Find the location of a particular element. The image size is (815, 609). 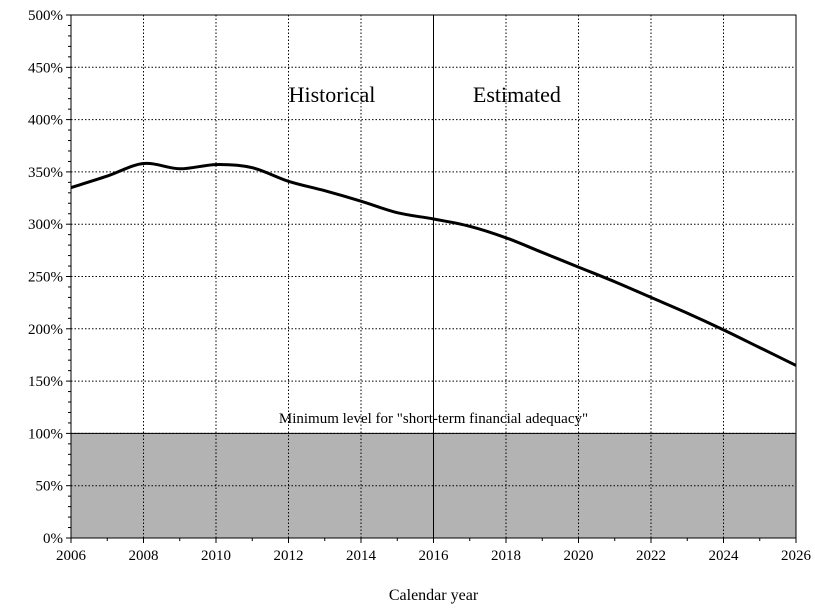

x-axis-title: Calendar year is located at coordinates (434, 595).